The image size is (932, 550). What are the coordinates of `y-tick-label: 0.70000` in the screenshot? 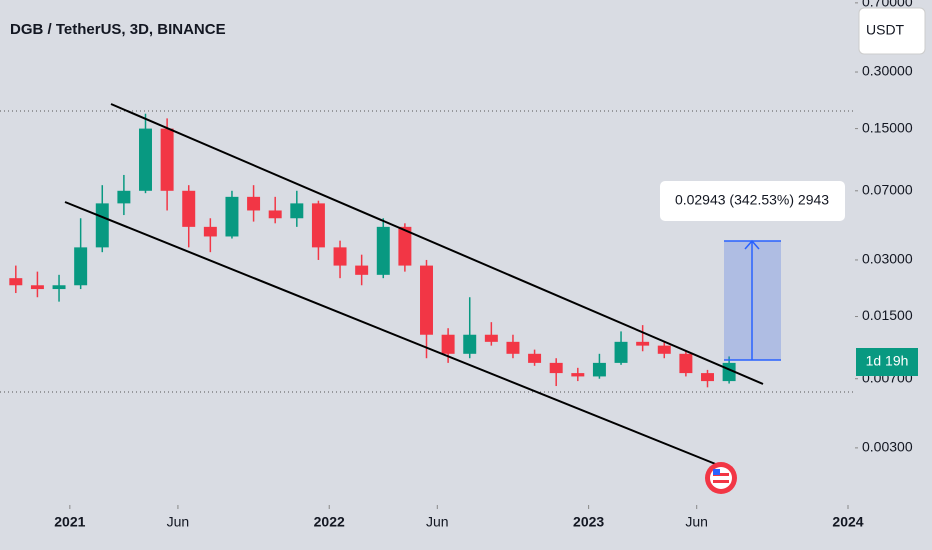 It's located at (887, 5).